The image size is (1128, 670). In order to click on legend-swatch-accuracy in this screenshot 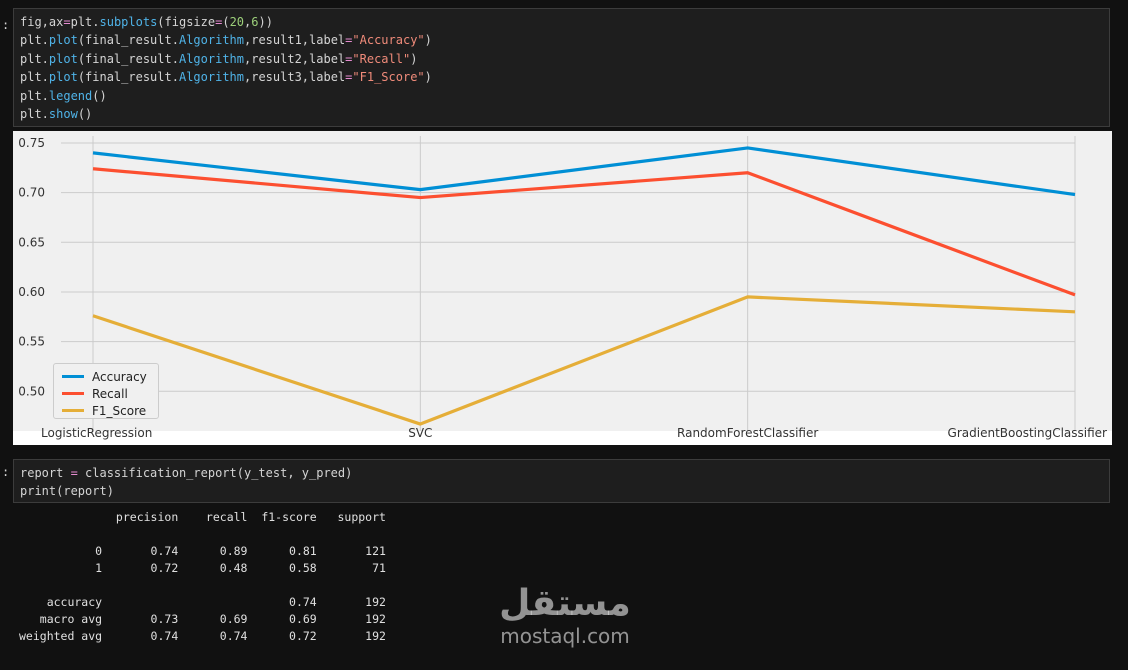, I will do `click(73, 376)`.